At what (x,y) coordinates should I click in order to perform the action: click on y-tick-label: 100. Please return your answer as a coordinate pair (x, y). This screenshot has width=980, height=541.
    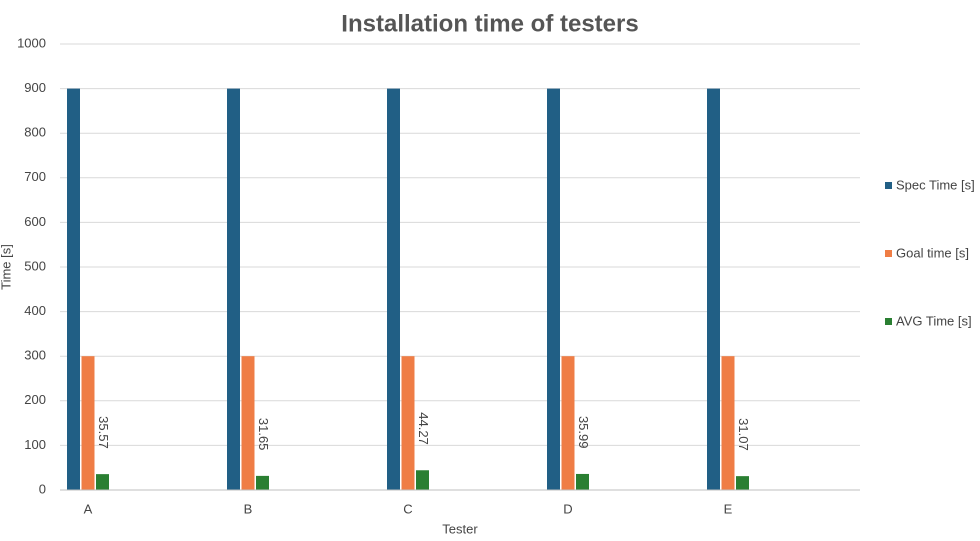
    Looking at the image, I should click on (35, 444).